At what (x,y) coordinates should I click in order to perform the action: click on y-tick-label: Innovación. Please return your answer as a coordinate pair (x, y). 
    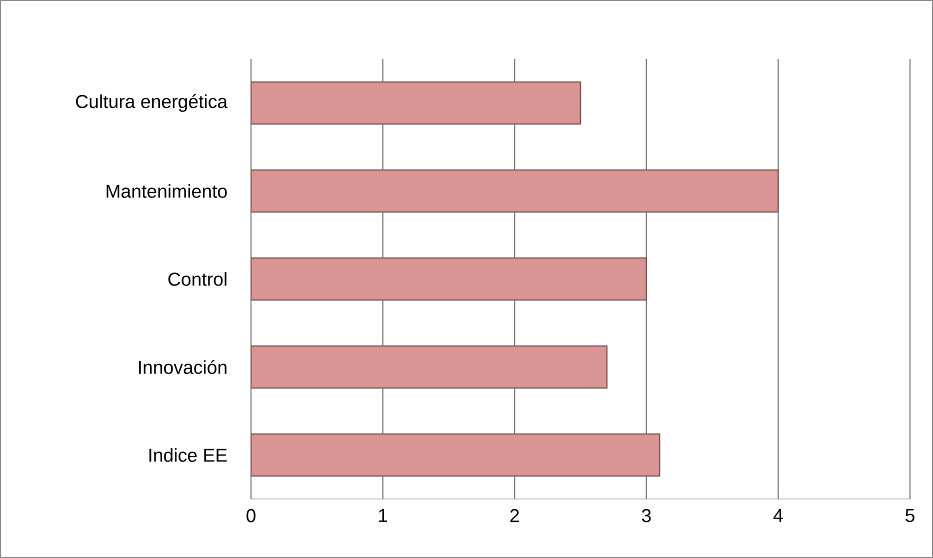
    Looking at the image, I should click on (182, 367).